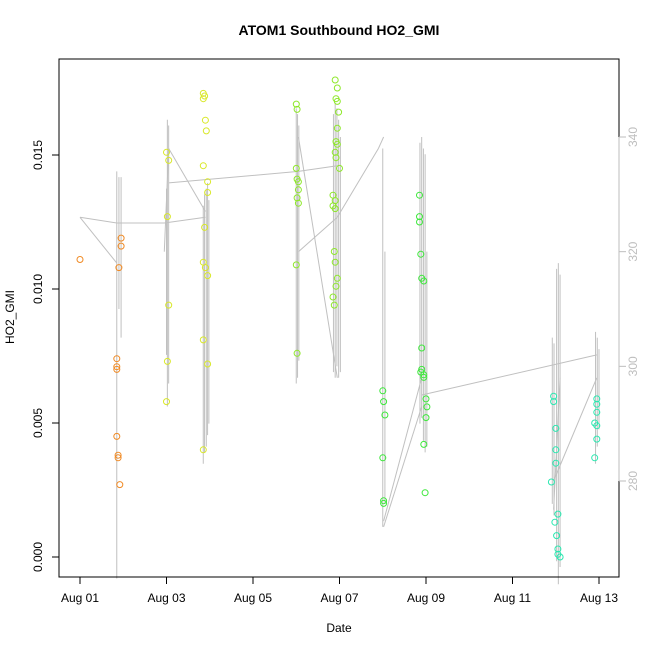  What do you see at coordinates (38, 423) in the screenshot?
I see `y-tick-label: 0.005` at bounding box center [38, 423].